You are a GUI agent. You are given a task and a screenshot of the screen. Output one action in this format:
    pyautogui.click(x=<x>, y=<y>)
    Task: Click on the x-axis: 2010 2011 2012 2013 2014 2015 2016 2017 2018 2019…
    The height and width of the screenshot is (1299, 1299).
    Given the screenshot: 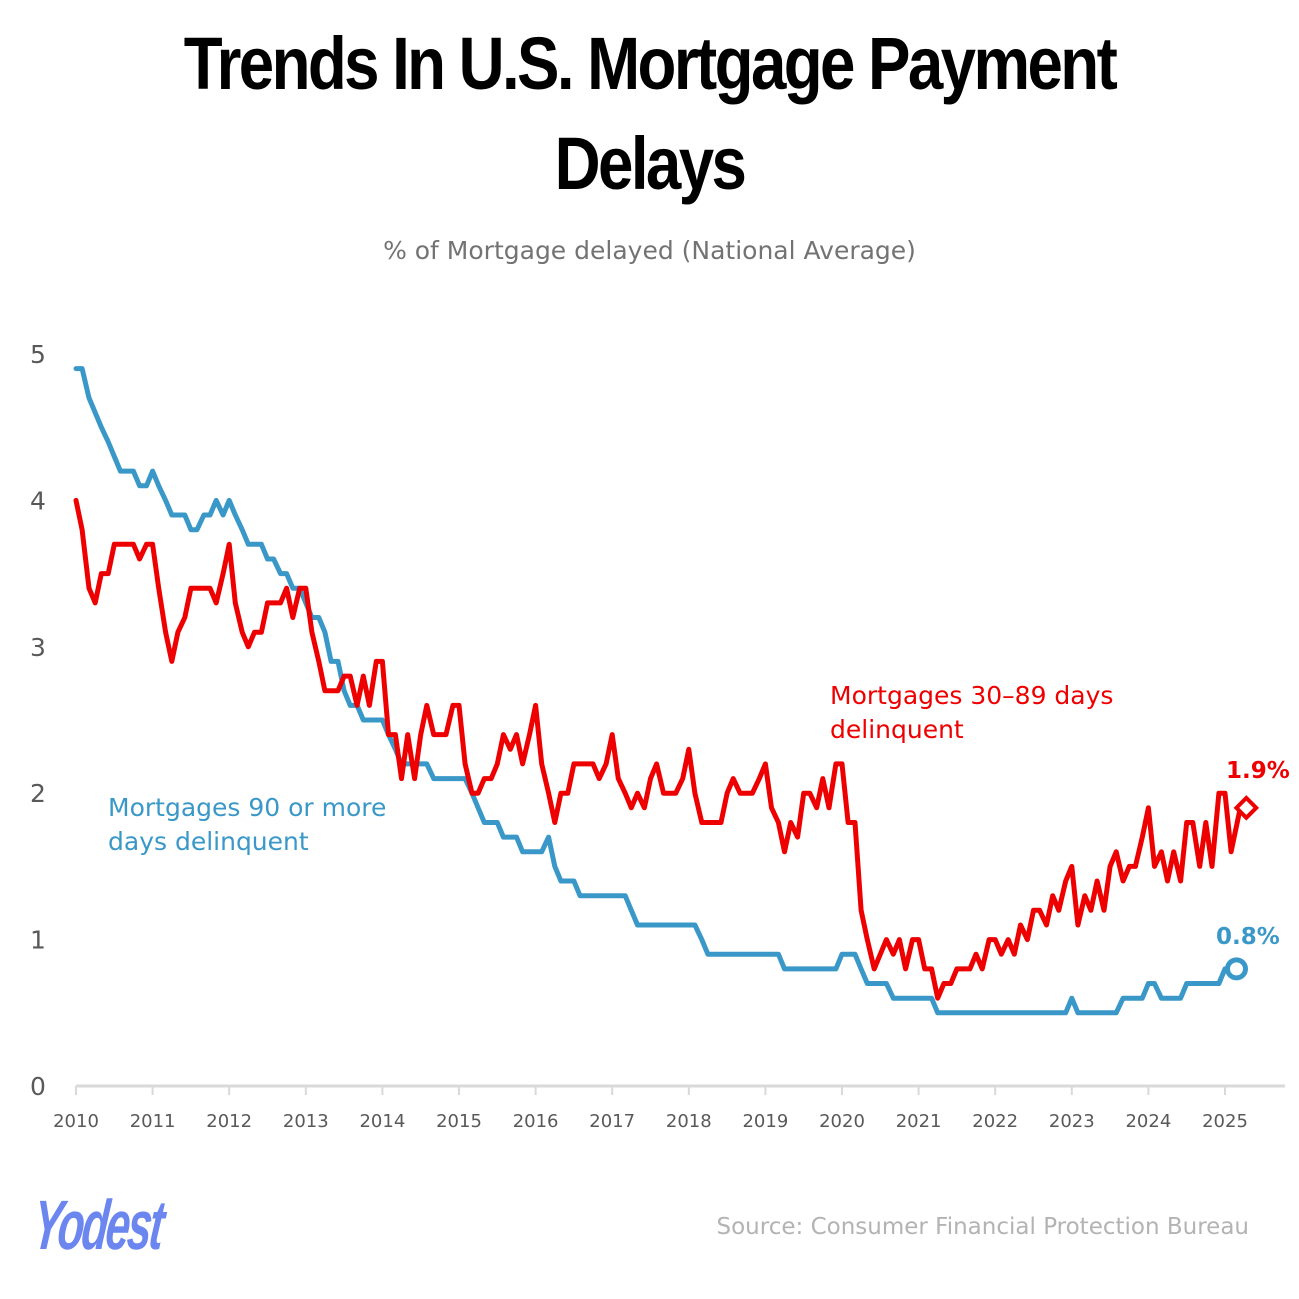 What is the action you would take?
    pyautogui.click(x=669, y=1108)
    